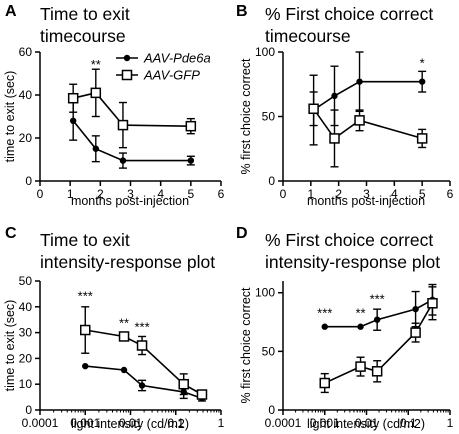  What do you see at coordinates (40, 194) in the screenshot?
I see `x-tick-label: 0` at bounding box center [40, 194].